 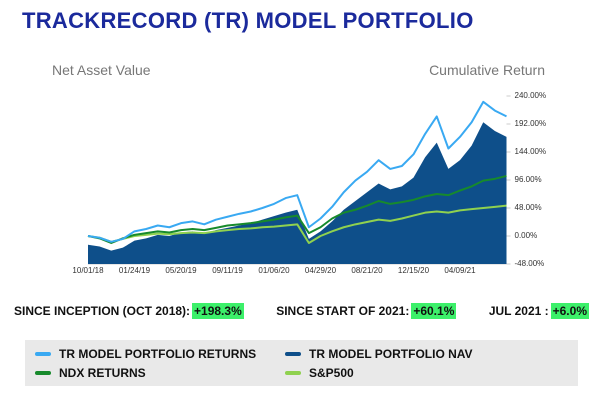 What do you see at coordinates (391, 353) in the screenshot?
I see `legend-label: TR MODEL PORTFOLIO NAV` at bounding box center [391, 353].